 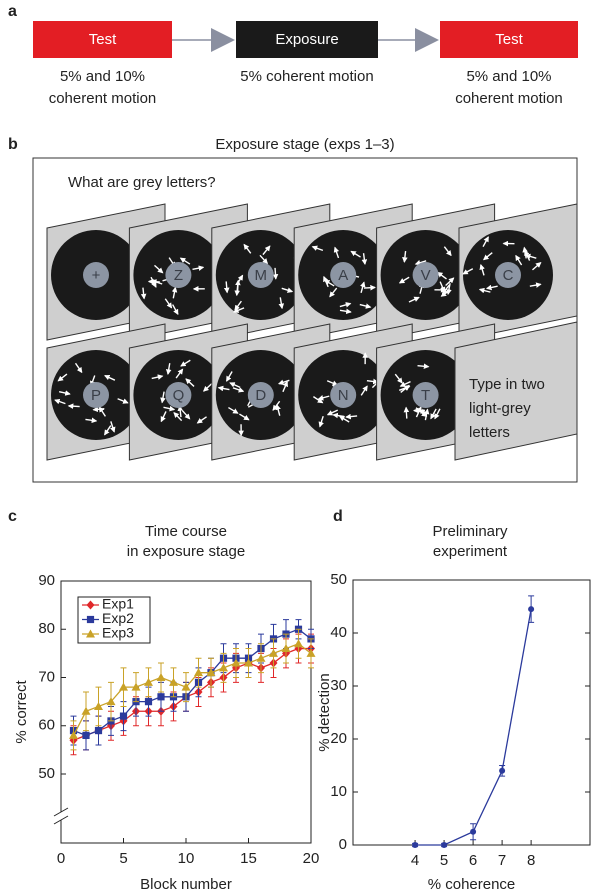 I want to click on legend-label: Exp2, so click(x=118, y=618).